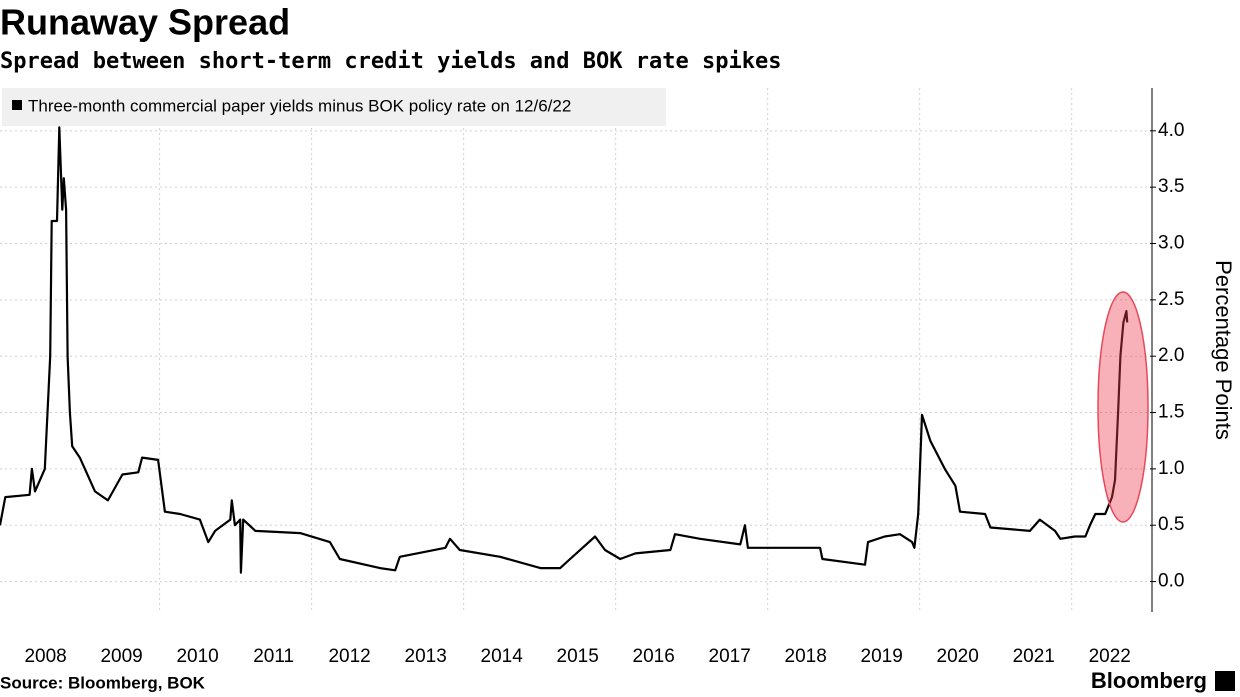 This screenshot has height=697, width=1240. Describe the element at coordinates (882, 656) in the screenshot. I see `x-tick-label: 2019` at that location.